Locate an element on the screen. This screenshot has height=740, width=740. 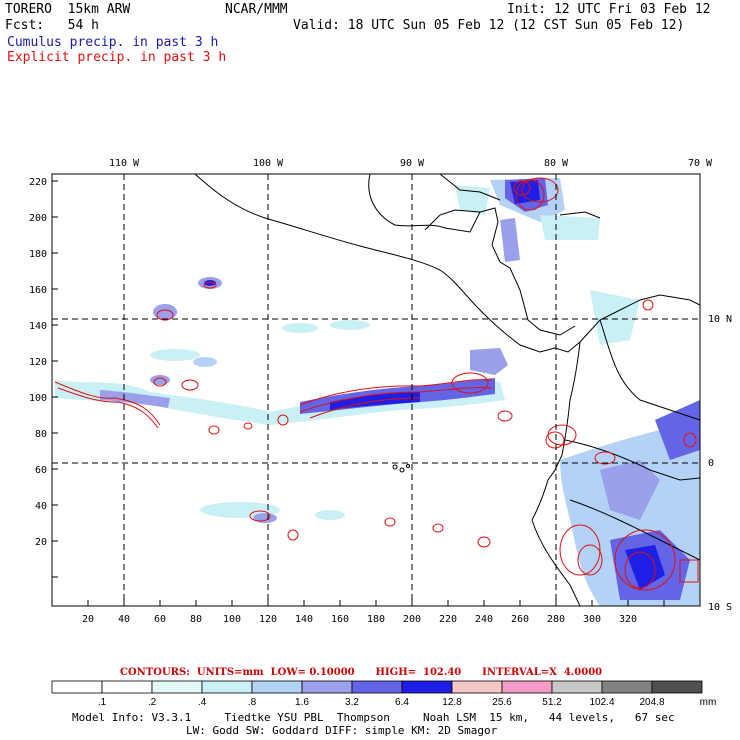
x-tick-label: 240 is located at coordinates (484, 619).